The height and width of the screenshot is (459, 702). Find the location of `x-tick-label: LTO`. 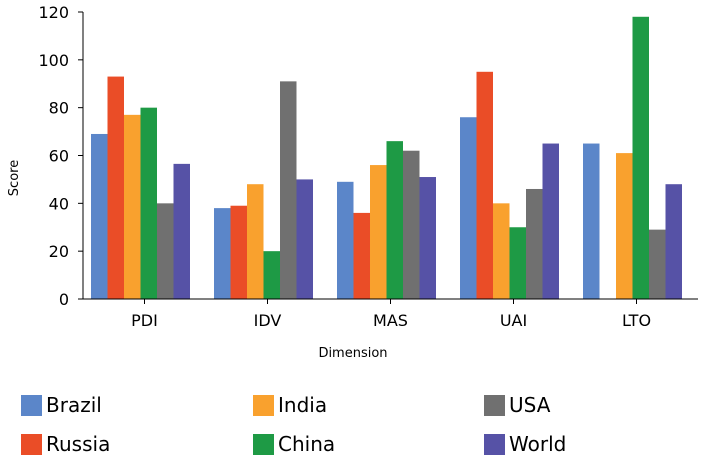

x-tick-label: LTO is located at coordinates (636, 320).